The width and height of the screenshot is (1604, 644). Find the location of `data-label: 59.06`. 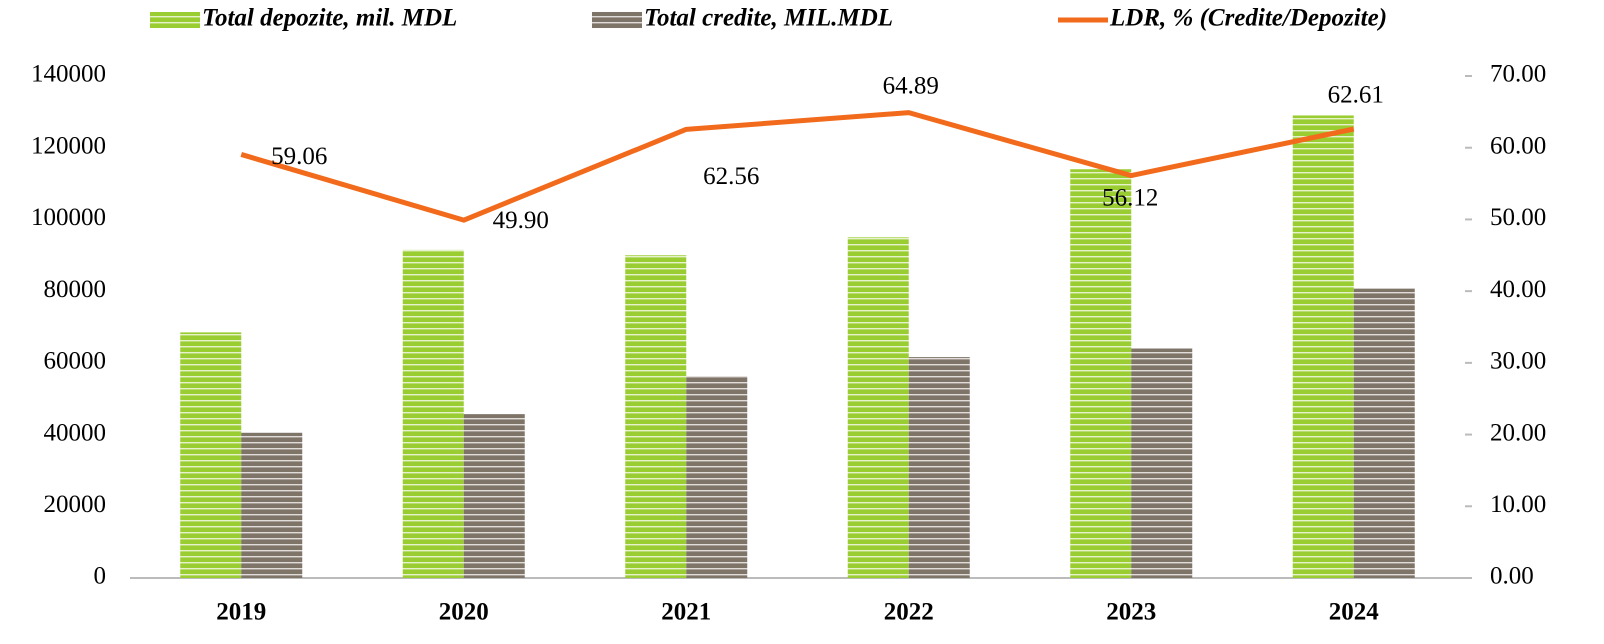

data-label: 59.06 is located at coordinates (299, 156).